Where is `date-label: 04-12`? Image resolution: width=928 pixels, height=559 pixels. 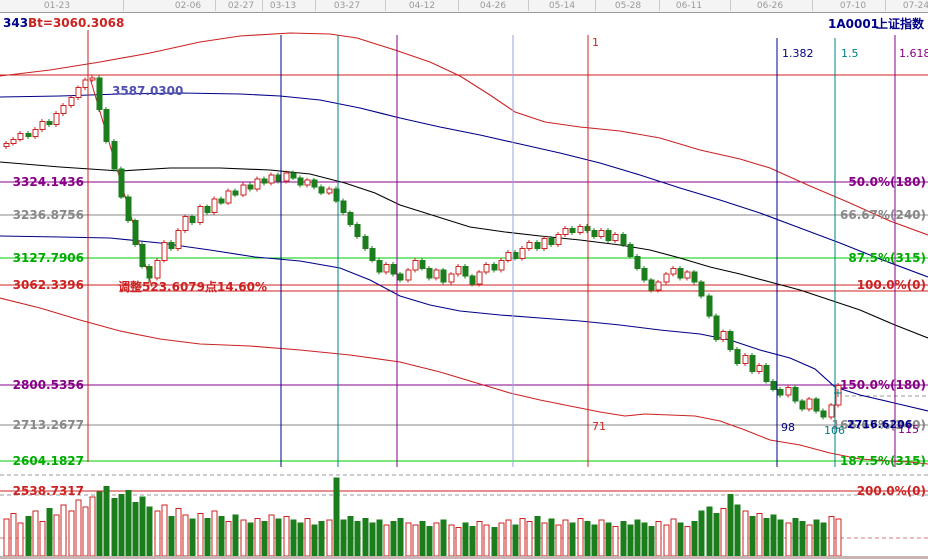
date-label: 04-12 is located at coordinates (422, 6).